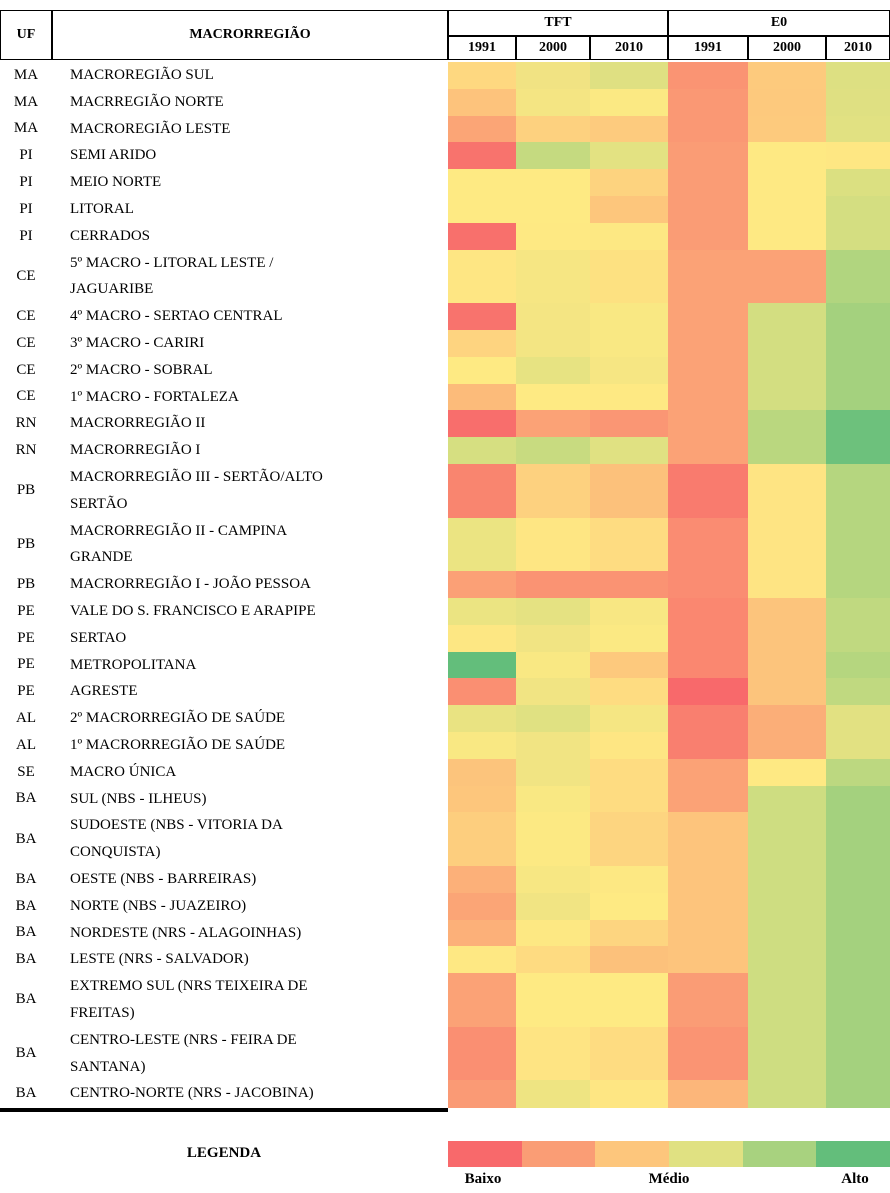 This screenshot has height=1193, width=890. I want to click on macro-line: MEIO NORTE, so click(116, 182).